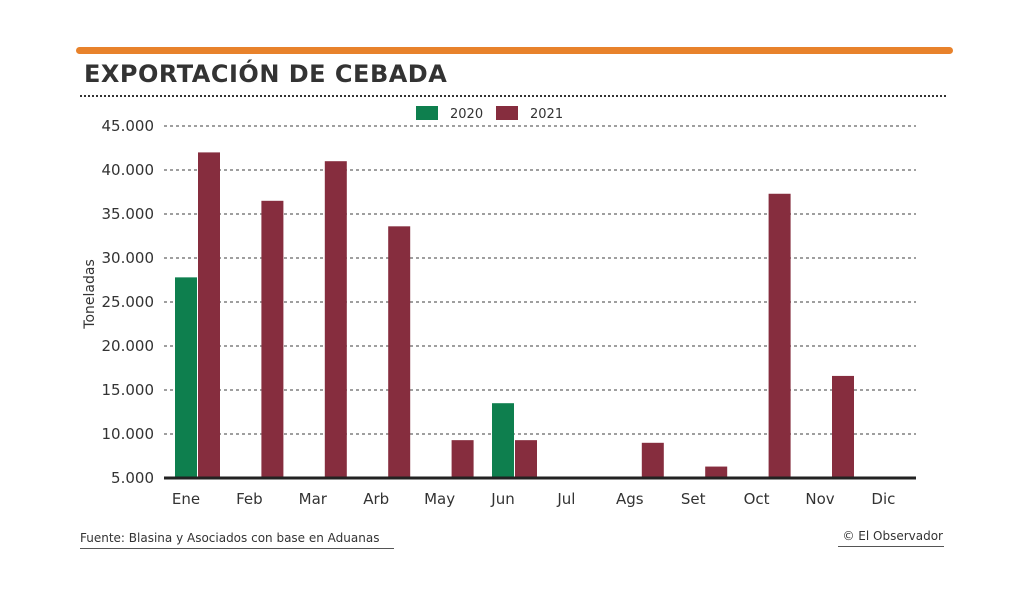 Image resolution: width=1024 pixels, height=597 pixels. Describe the element at coordinates (514, 50) in the screenshot. I see `accent-bar` at that location.